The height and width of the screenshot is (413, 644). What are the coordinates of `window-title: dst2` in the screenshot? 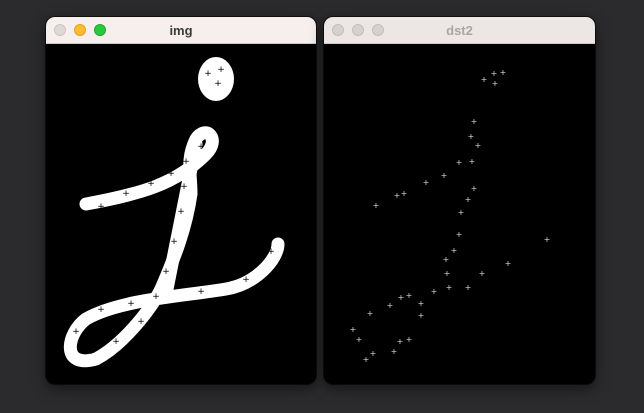 It's located at (459, 30).